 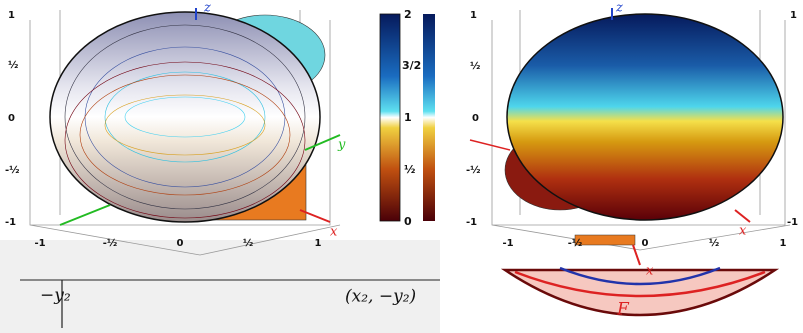 What do you see at coordinates (390, 117) in the screenshot?
I see `colorbar` at bounding box center [390, 117].